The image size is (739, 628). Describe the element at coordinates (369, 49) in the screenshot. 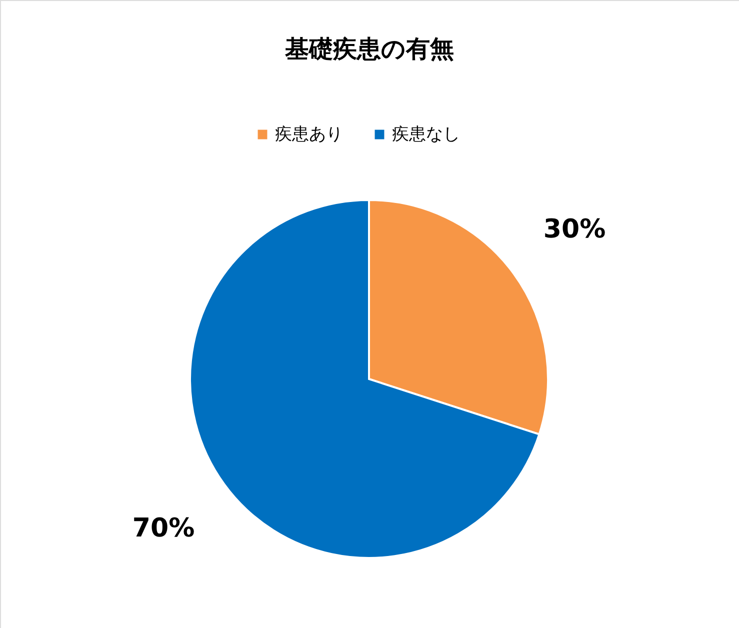

I see `chart-title: 基礎疾患の有無` at that location.